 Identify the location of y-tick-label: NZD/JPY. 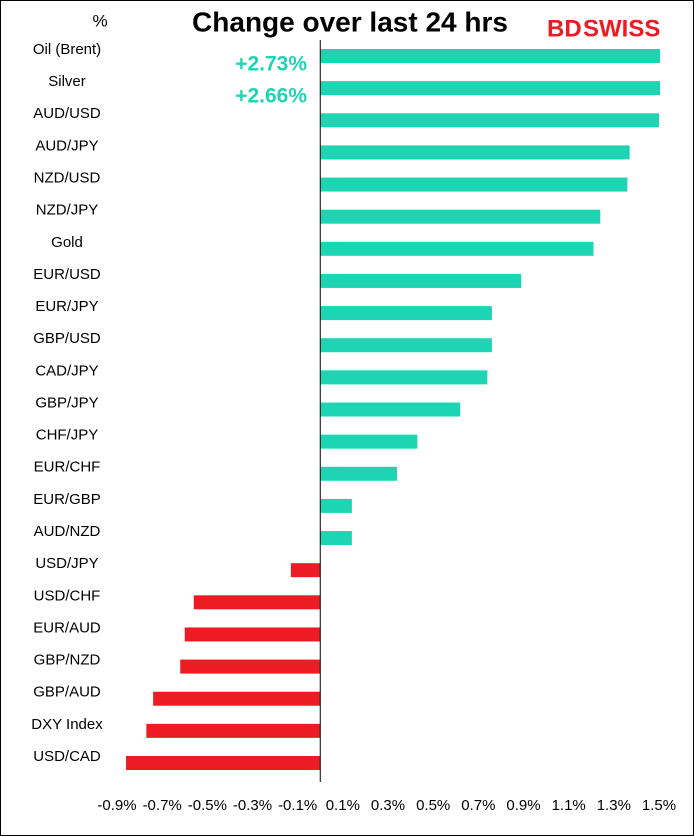
(67, 210).